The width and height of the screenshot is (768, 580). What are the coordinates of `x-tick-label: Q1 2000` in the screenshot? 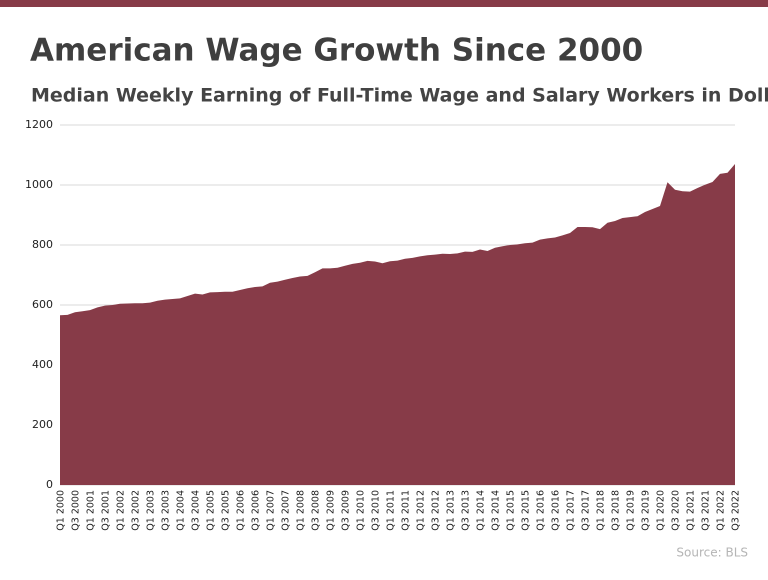 It's located at (61, 510).